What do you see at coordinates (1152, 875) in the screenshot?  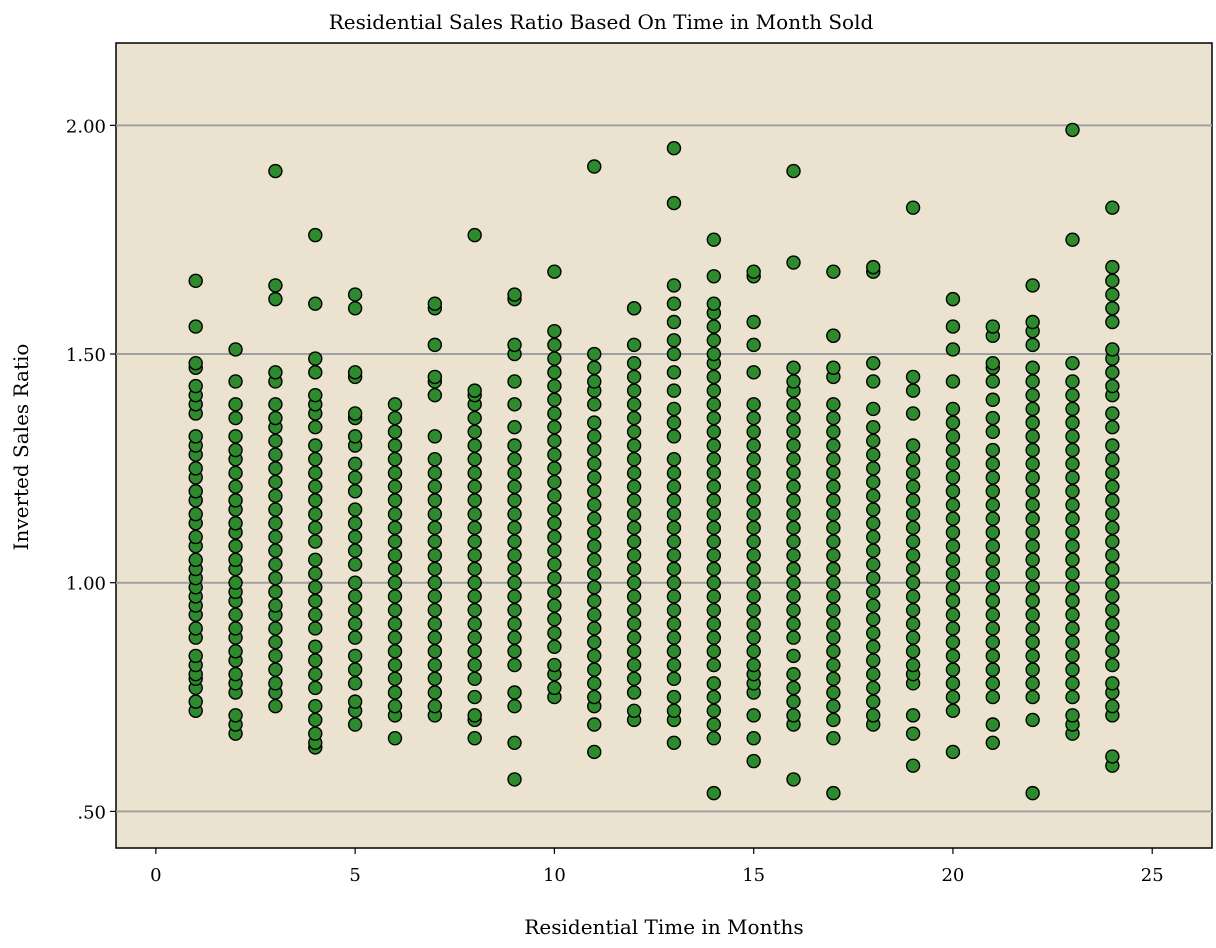 I see `x-tick-label: 25` at bounding box center [1152, 875].